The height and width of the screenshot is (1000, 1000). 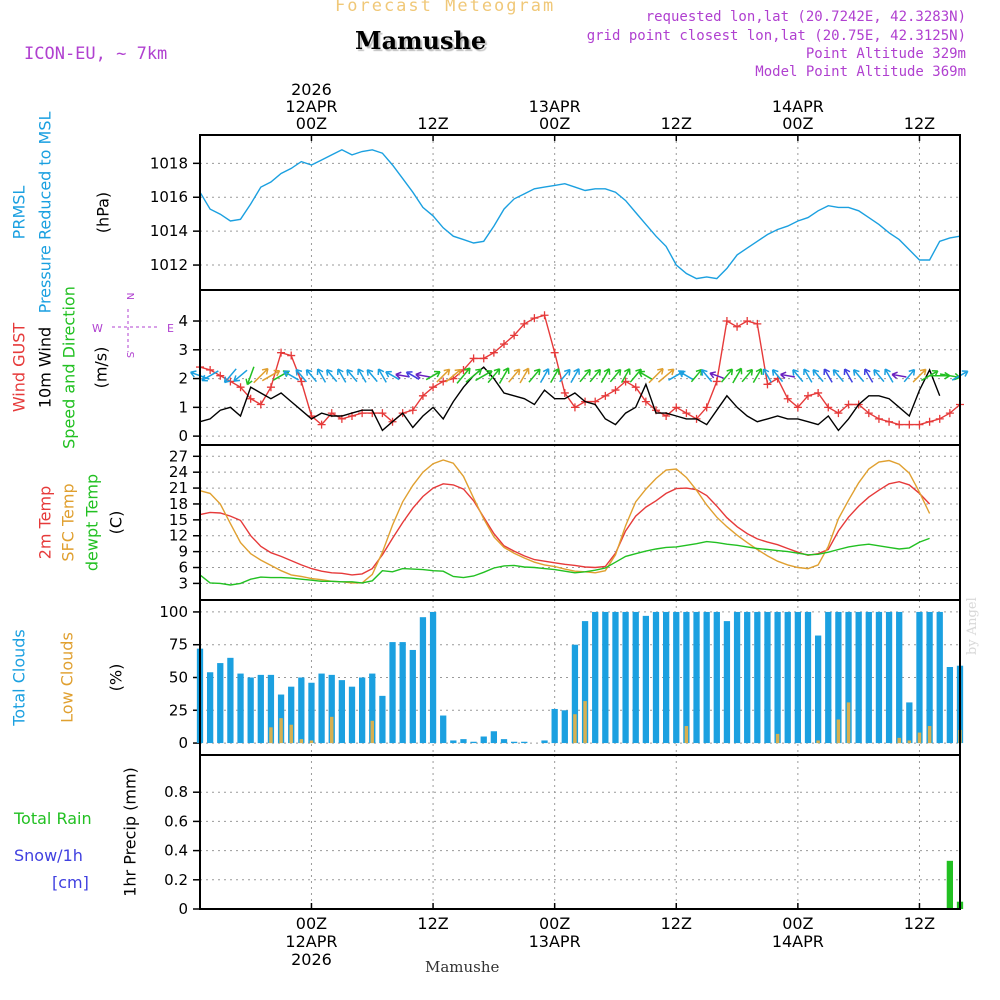 I want to click on y-tick-label: 21, so click(x=178, y=488).